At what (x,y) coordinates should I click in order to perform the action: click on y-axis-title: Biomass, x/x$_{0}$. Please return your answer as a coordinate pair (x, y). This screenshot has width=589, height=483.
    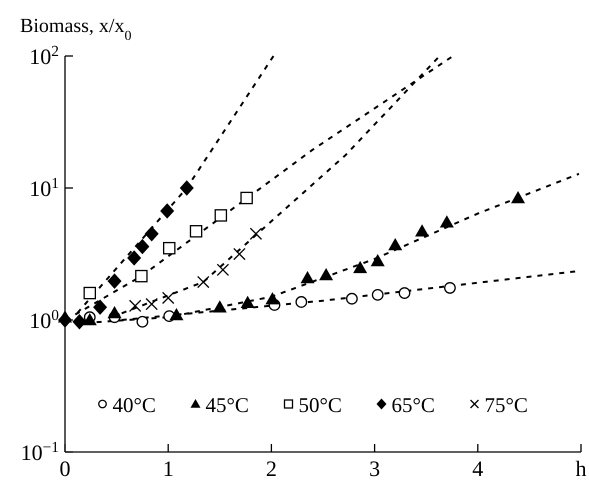
    Looking at the image, I should click on (76, 29).